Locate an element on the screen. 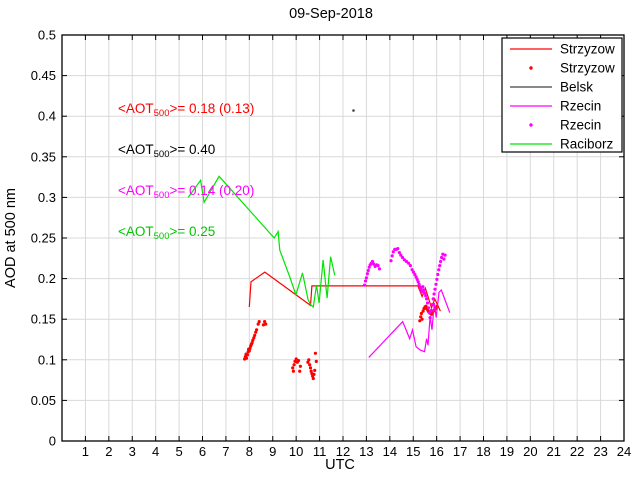  y-tick-label: 0.25 is located at coordinates (43, 238).